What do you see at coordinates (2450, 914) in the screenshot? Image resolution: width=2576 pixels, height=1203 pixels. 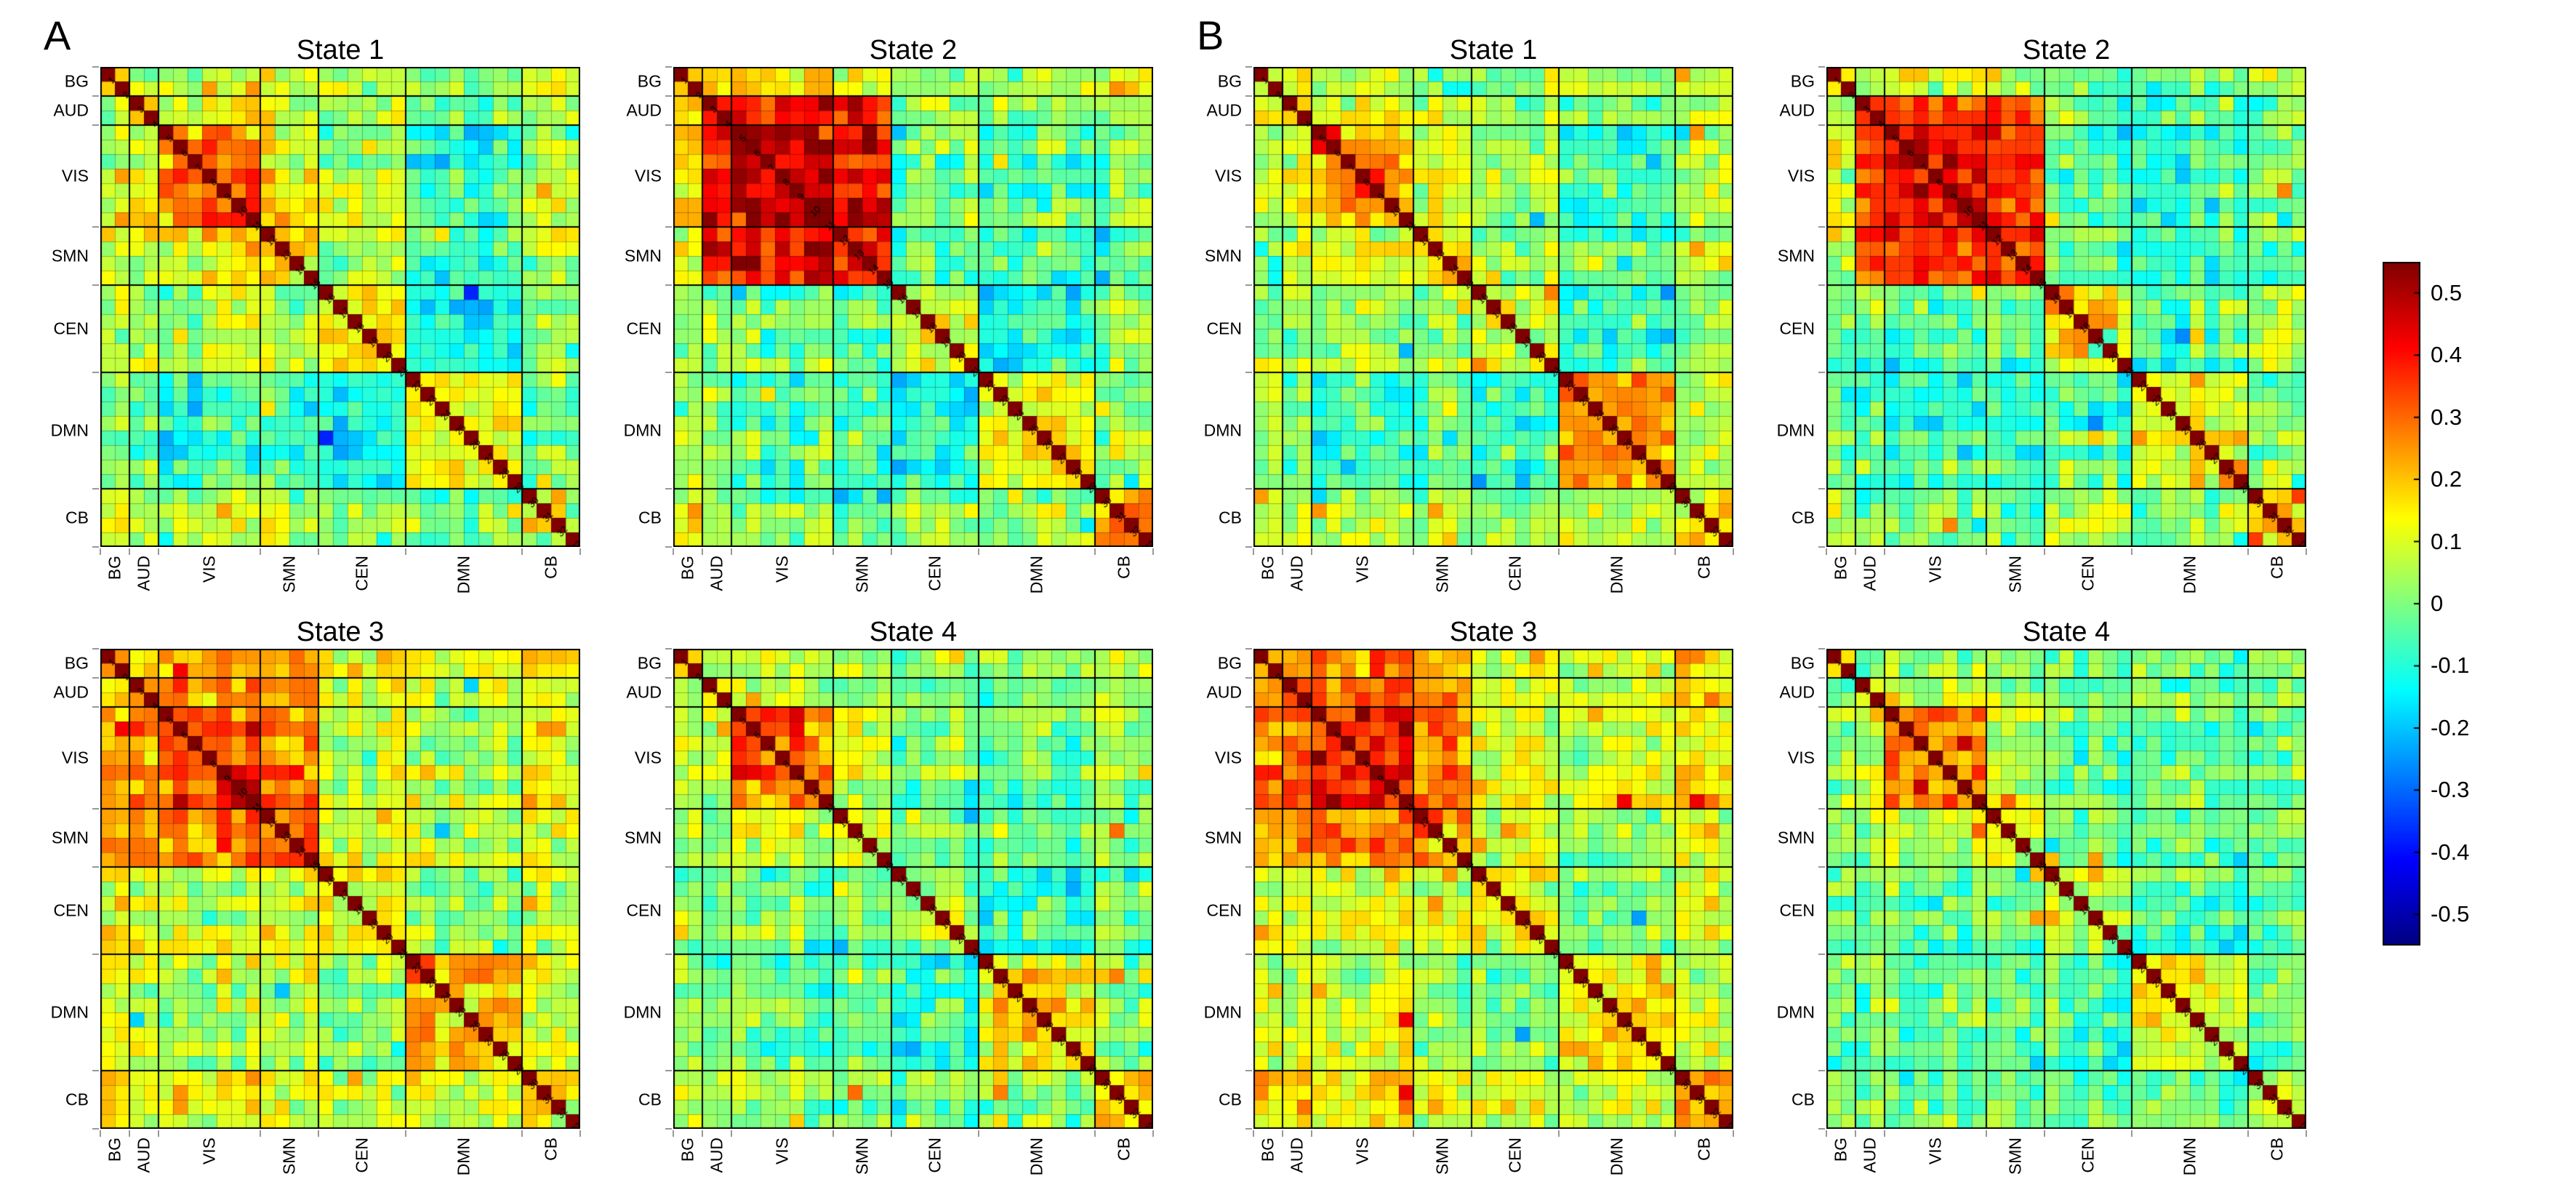 I see `colorbar-tick-label: -0.5` at bounding box center [2450, 914].